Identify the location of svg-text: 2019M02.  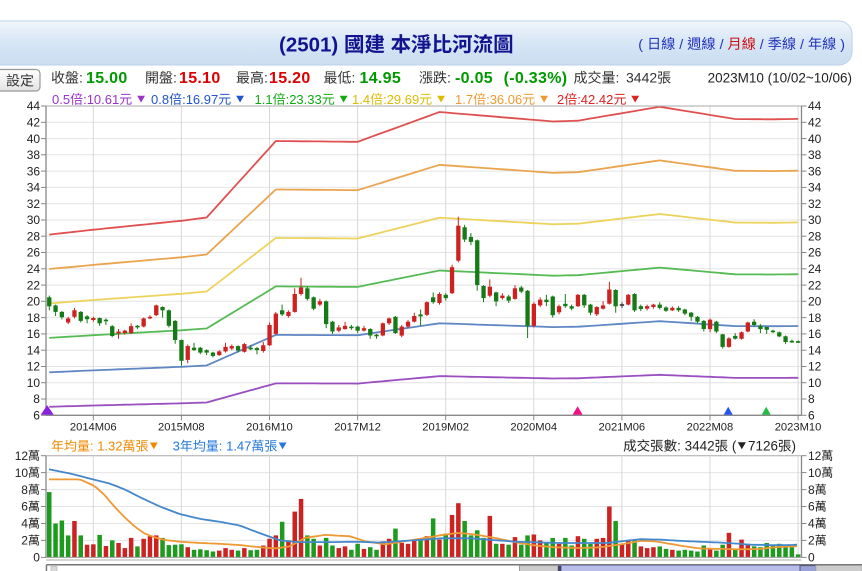
(445, 427).